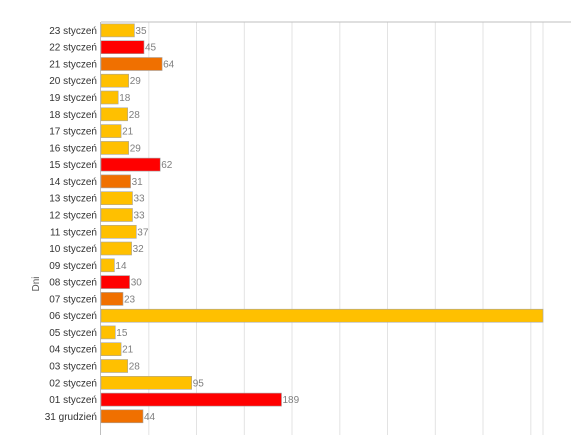 This screenshot has height=435, width=579. What do you see at coordinates (150, 417) in the screenshot?
I see `data-label: 44` at bounding box center [150, 417].